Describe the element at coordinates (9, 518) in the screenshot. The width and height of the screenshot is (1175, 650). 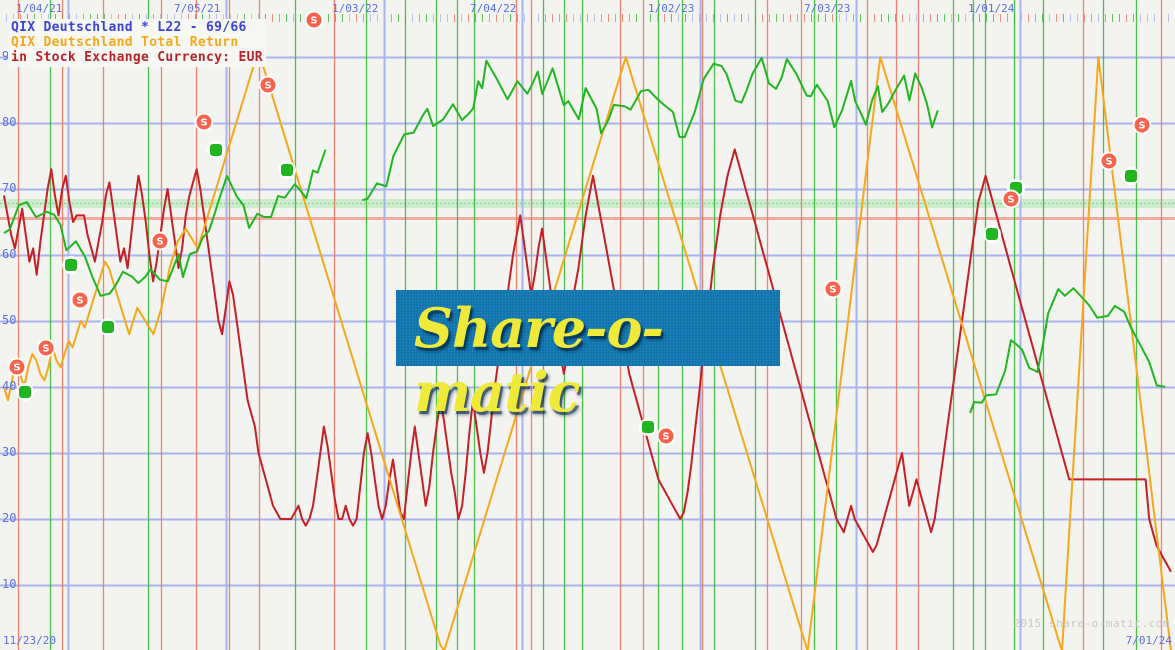
I see `y-tick-label: 20` at that location.